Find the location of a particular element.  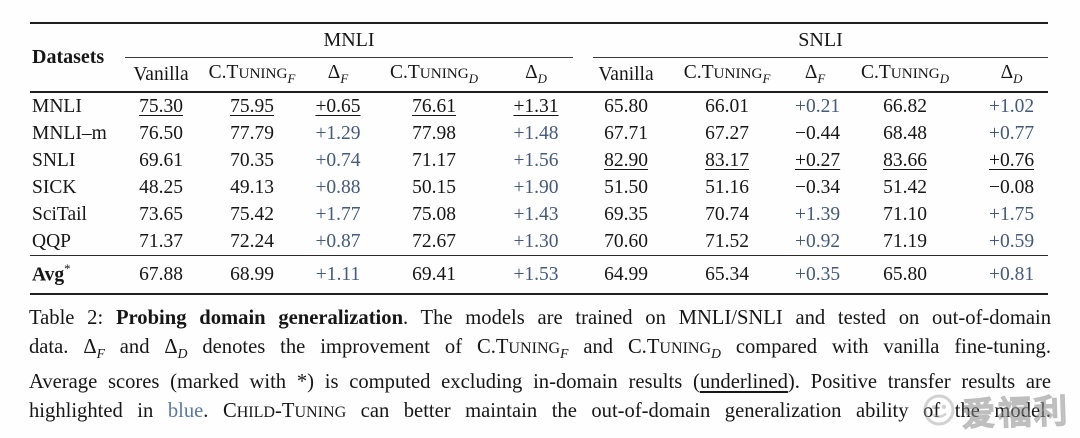

table-cell: 73.65 is located at coordinates (161, 214).